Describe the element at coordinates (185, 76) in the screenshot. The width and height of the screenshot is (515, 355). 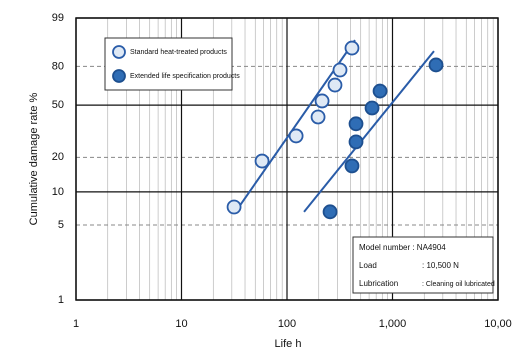
I see `legend-label: Extended life specification products` at that location.